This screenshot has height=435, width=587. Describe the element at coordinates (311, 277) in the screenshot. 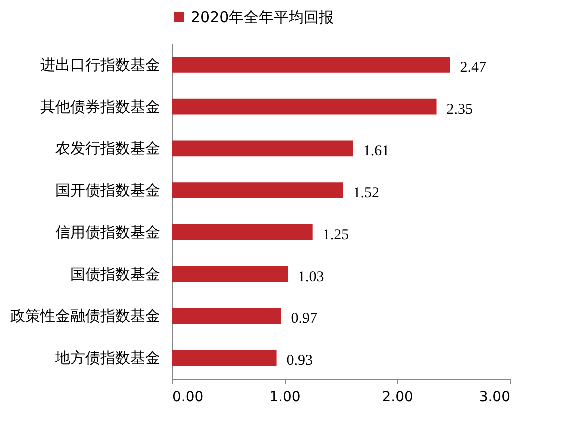

I see `data-label: 1.03` at that location.